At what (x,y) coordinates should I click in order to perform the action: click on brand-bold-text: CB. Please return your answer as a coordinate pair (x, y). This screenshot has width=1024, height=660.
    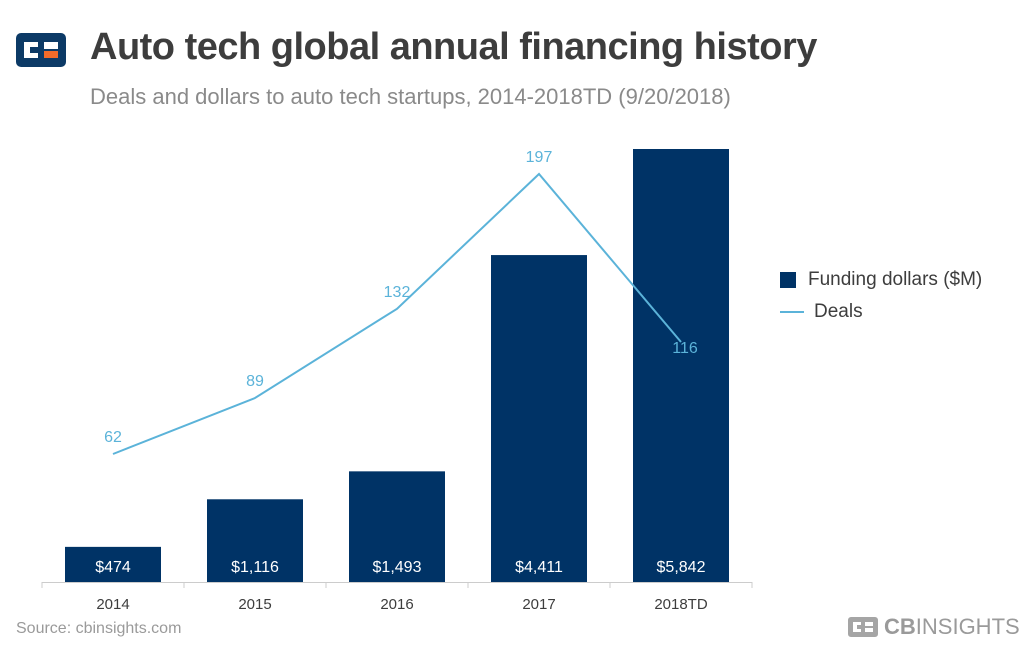
    Looking at the image, I should click on (900, 626).